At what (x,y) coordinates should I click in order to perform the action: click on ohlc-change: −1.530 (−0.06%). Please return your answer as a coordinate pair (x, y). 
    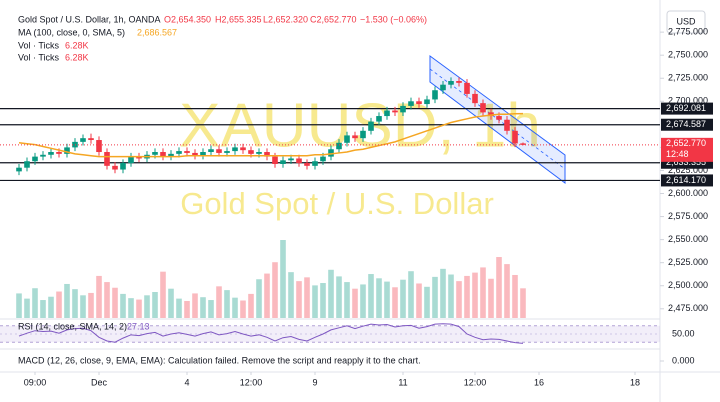
    Looking at the image, I should click on (393, 19).